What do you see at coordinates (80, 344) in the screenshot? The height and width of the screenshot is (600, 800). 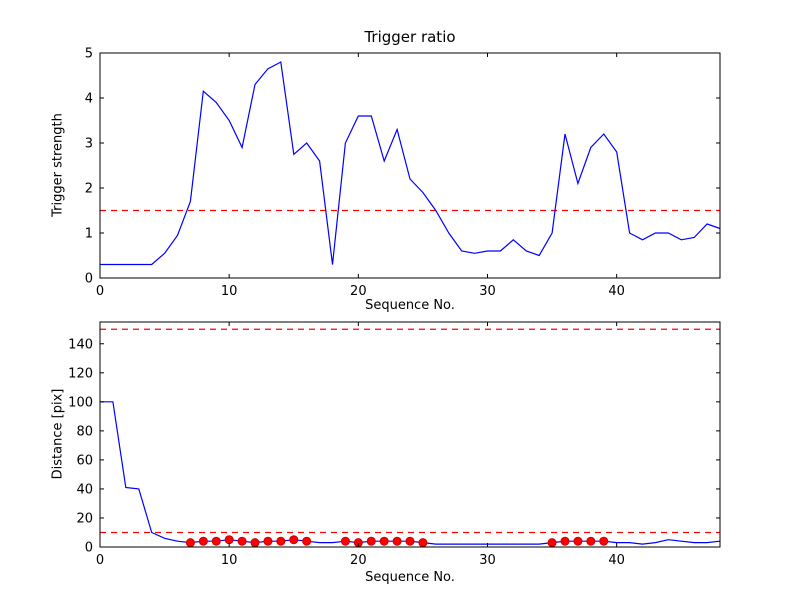 I see `y-tick-label: 140` at bounding box center [80, 344].